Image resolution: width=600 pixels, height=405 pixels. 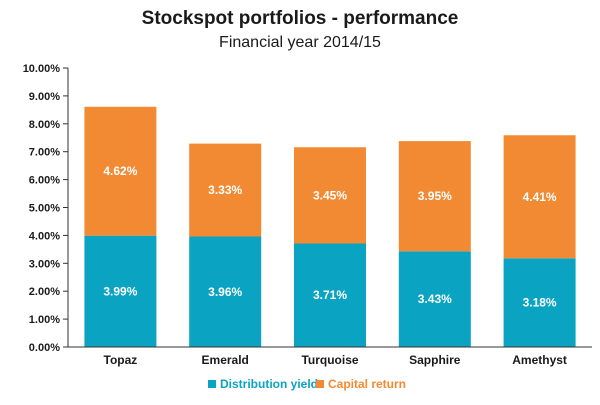 What do you see at coordinates (435, 360) in the screenshot?
I see `x-tick-label: Sapphire` at bounding box center [435, 360].